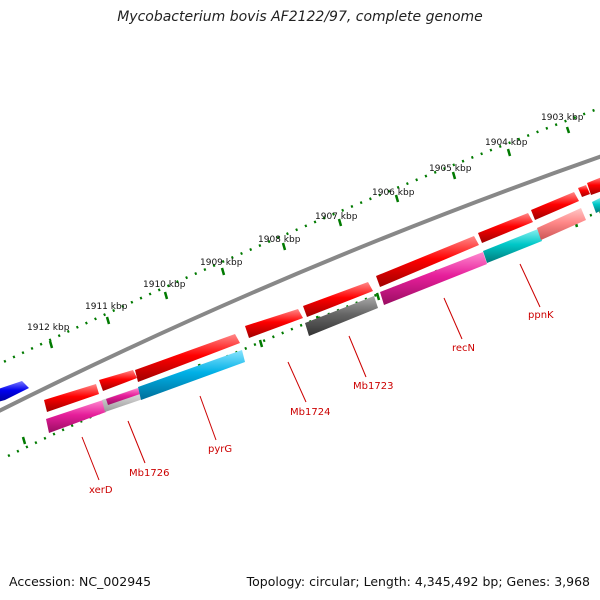  I want to click on scale-label-1911: 1911 kbp, so click(106, 307).